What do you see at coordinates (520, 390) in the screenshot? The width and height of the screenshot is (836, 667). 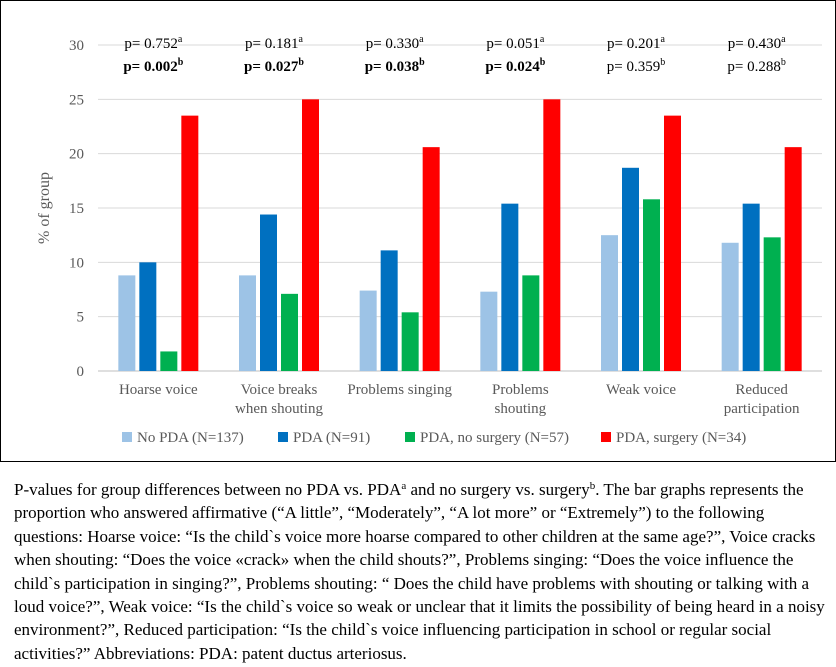 I see `x-tick-label: Problems` at bounding box center [520, 390].